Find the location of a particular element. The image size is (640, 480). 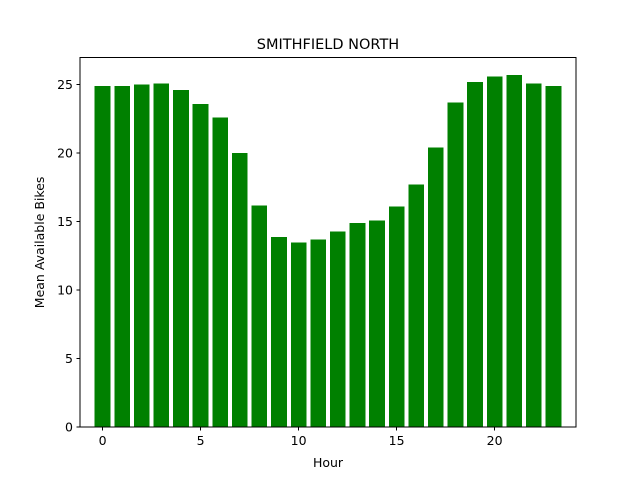

x-tick-label: 0 is located at coordinates (103, 440).